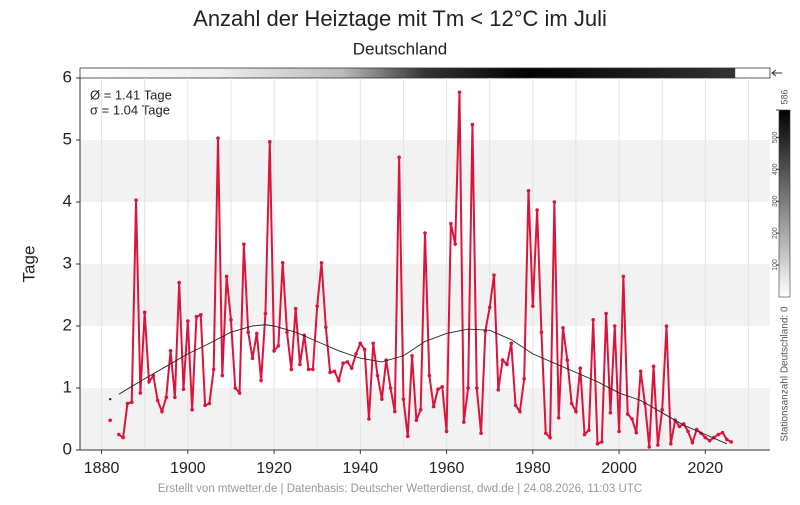 Image resolution: width=800 pixels, height=505 pixels. Describe the element at coordinates (67, 138) in the screenshot. I see `y-tick-label: 5` at that location.